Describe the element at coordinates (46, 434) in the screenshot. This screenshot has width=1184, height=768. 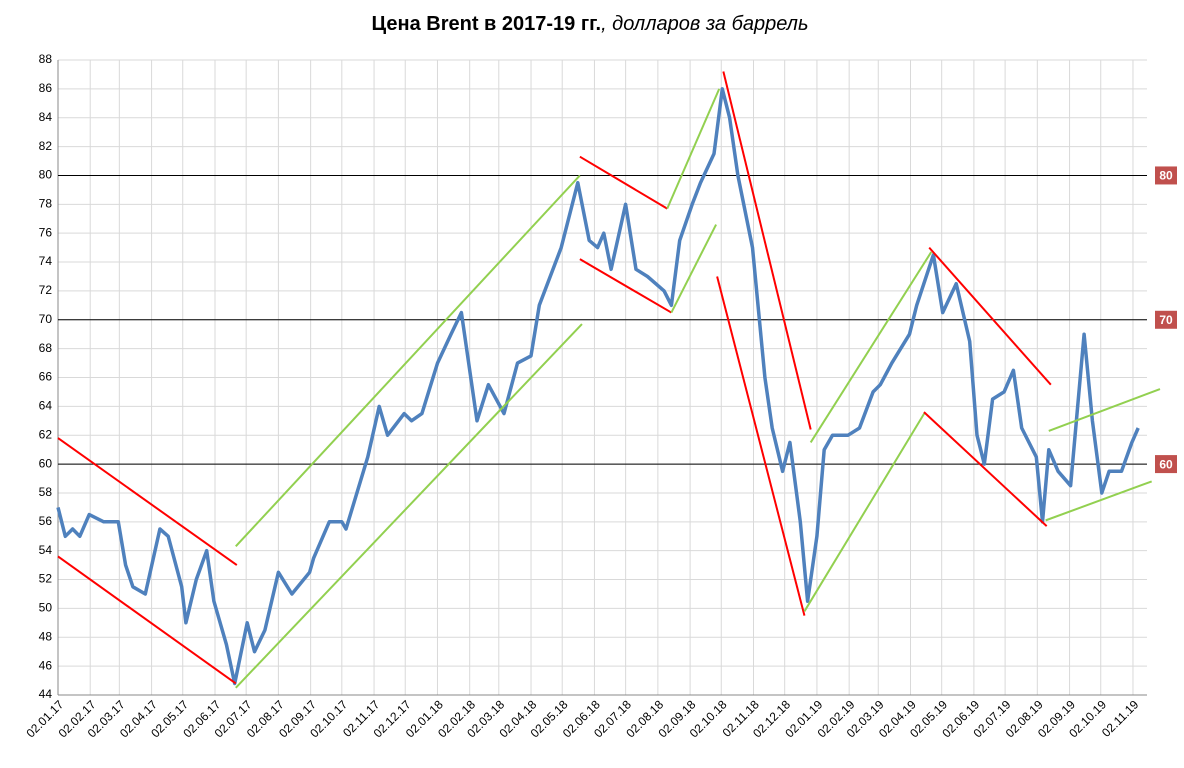
I see `y-tick-label: 62` at that location.